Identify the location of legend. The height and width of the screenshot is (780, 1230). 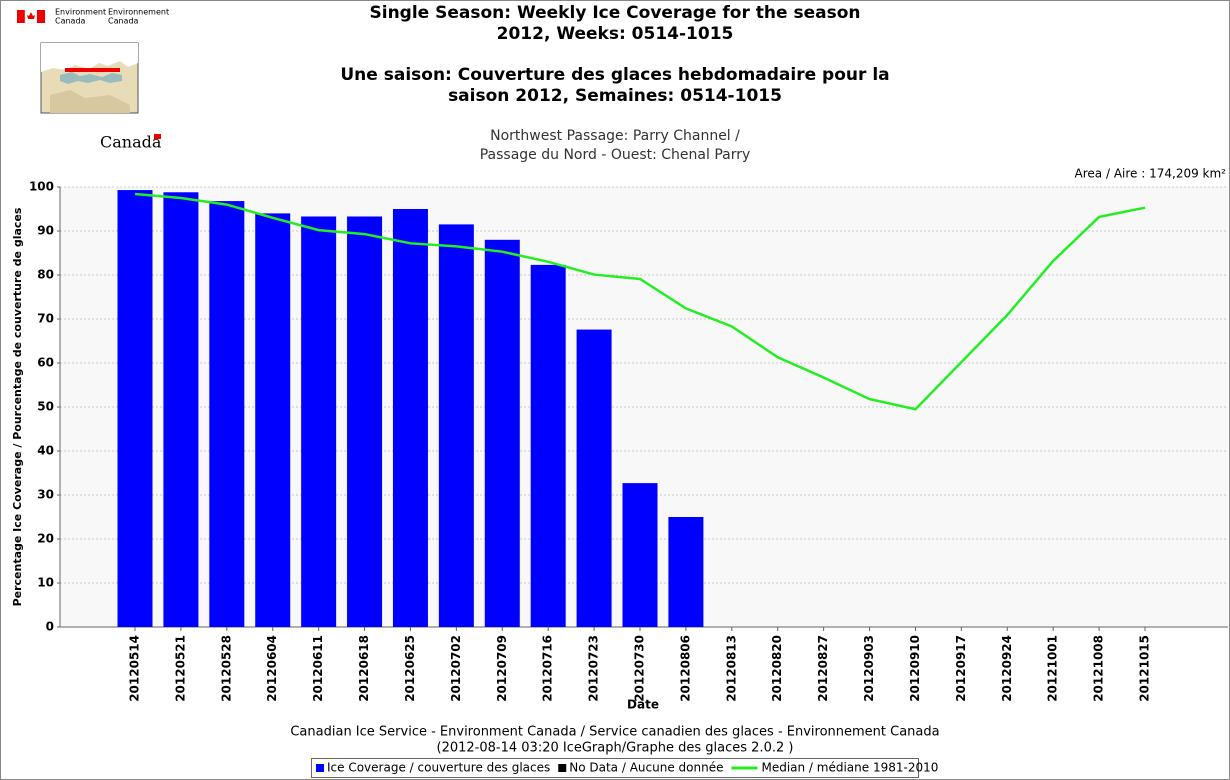
(615, 768).